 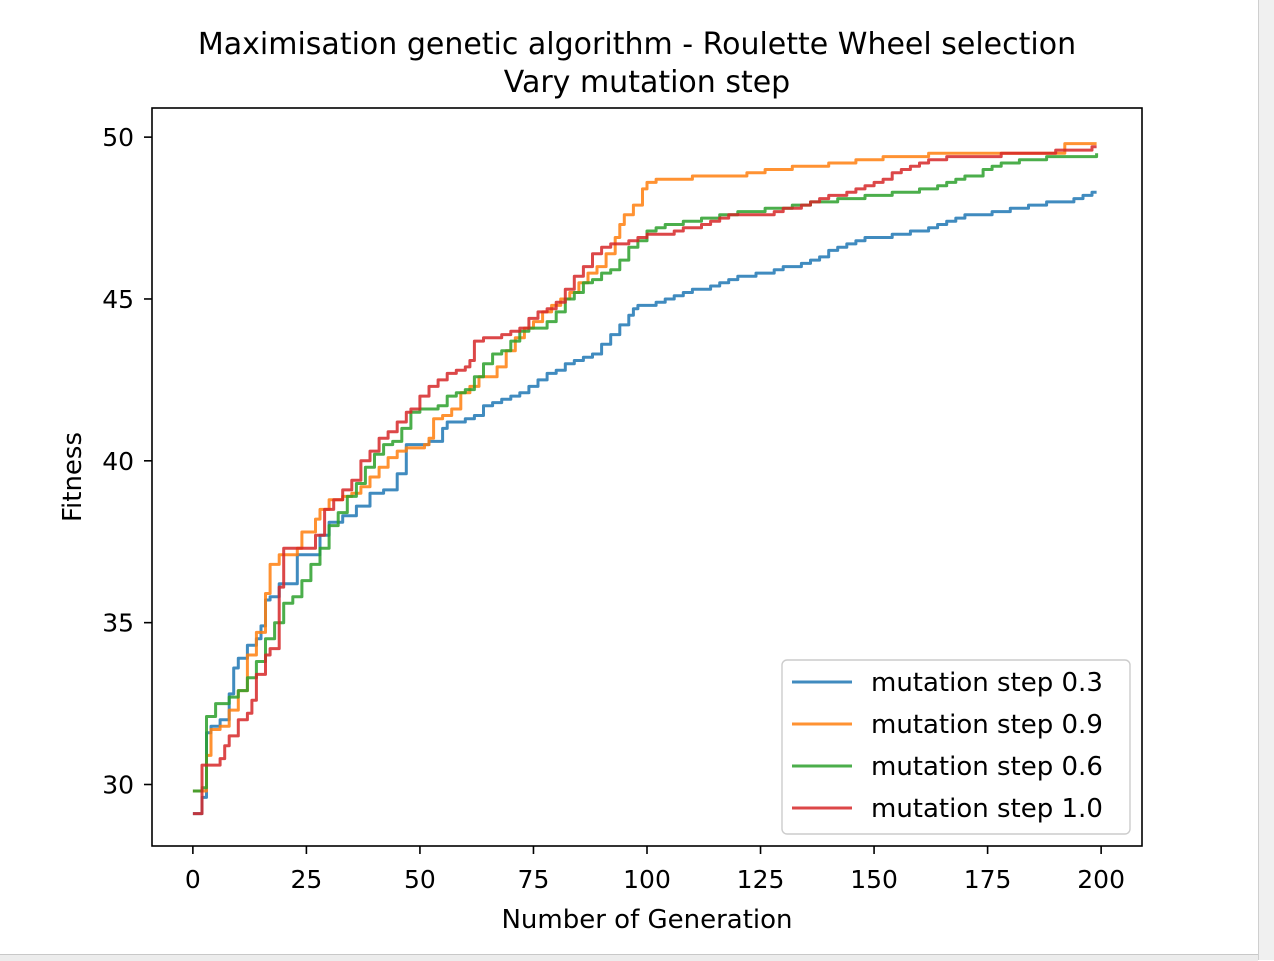 I want to click on window-edge, so click(x=1266, y=480).